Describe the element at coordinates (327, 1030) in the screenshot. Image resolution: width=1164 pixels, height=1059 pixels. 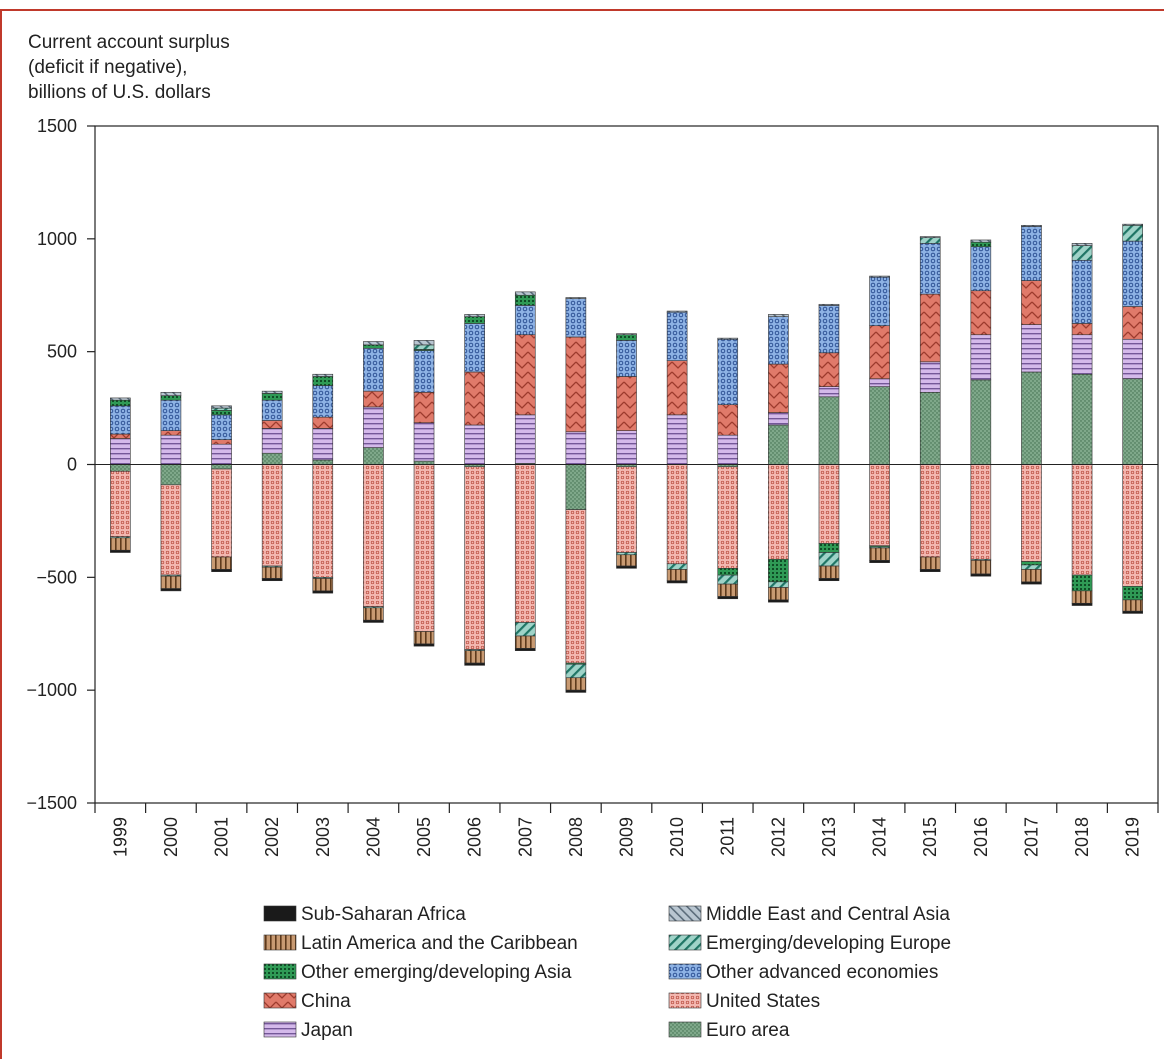
I see `legend-label-japan: Japan` at that location.